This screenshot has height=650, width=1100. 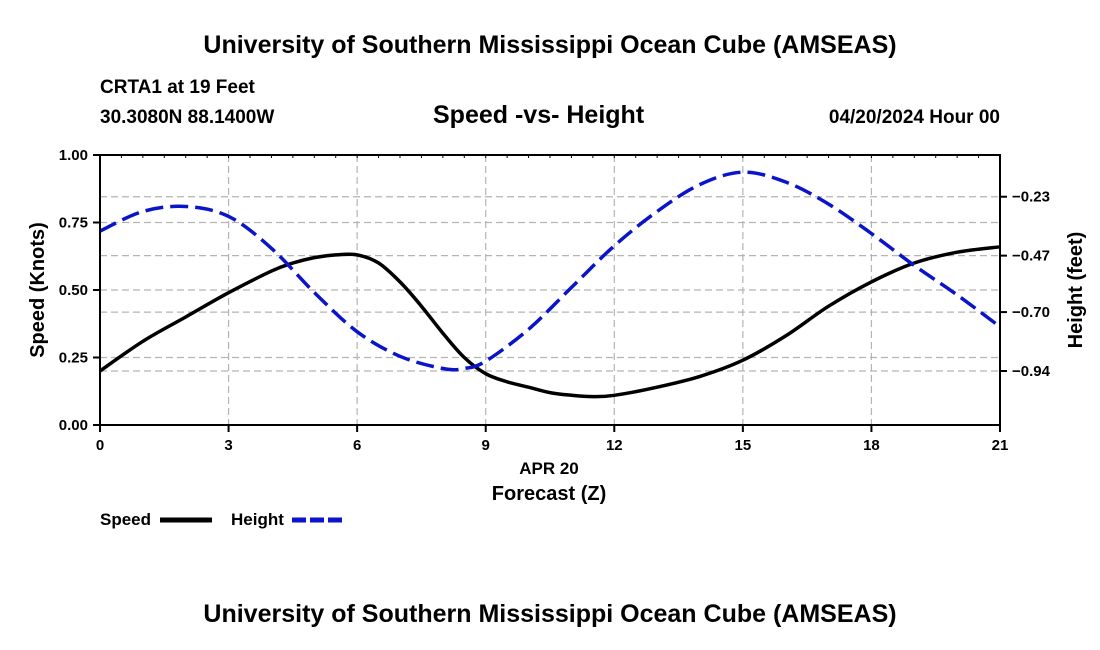 What do you see at coordinates (1076, 290) in the screenshot?
I see `y2-axis-title: Height (feet)` at bounding box center [1076, 290].